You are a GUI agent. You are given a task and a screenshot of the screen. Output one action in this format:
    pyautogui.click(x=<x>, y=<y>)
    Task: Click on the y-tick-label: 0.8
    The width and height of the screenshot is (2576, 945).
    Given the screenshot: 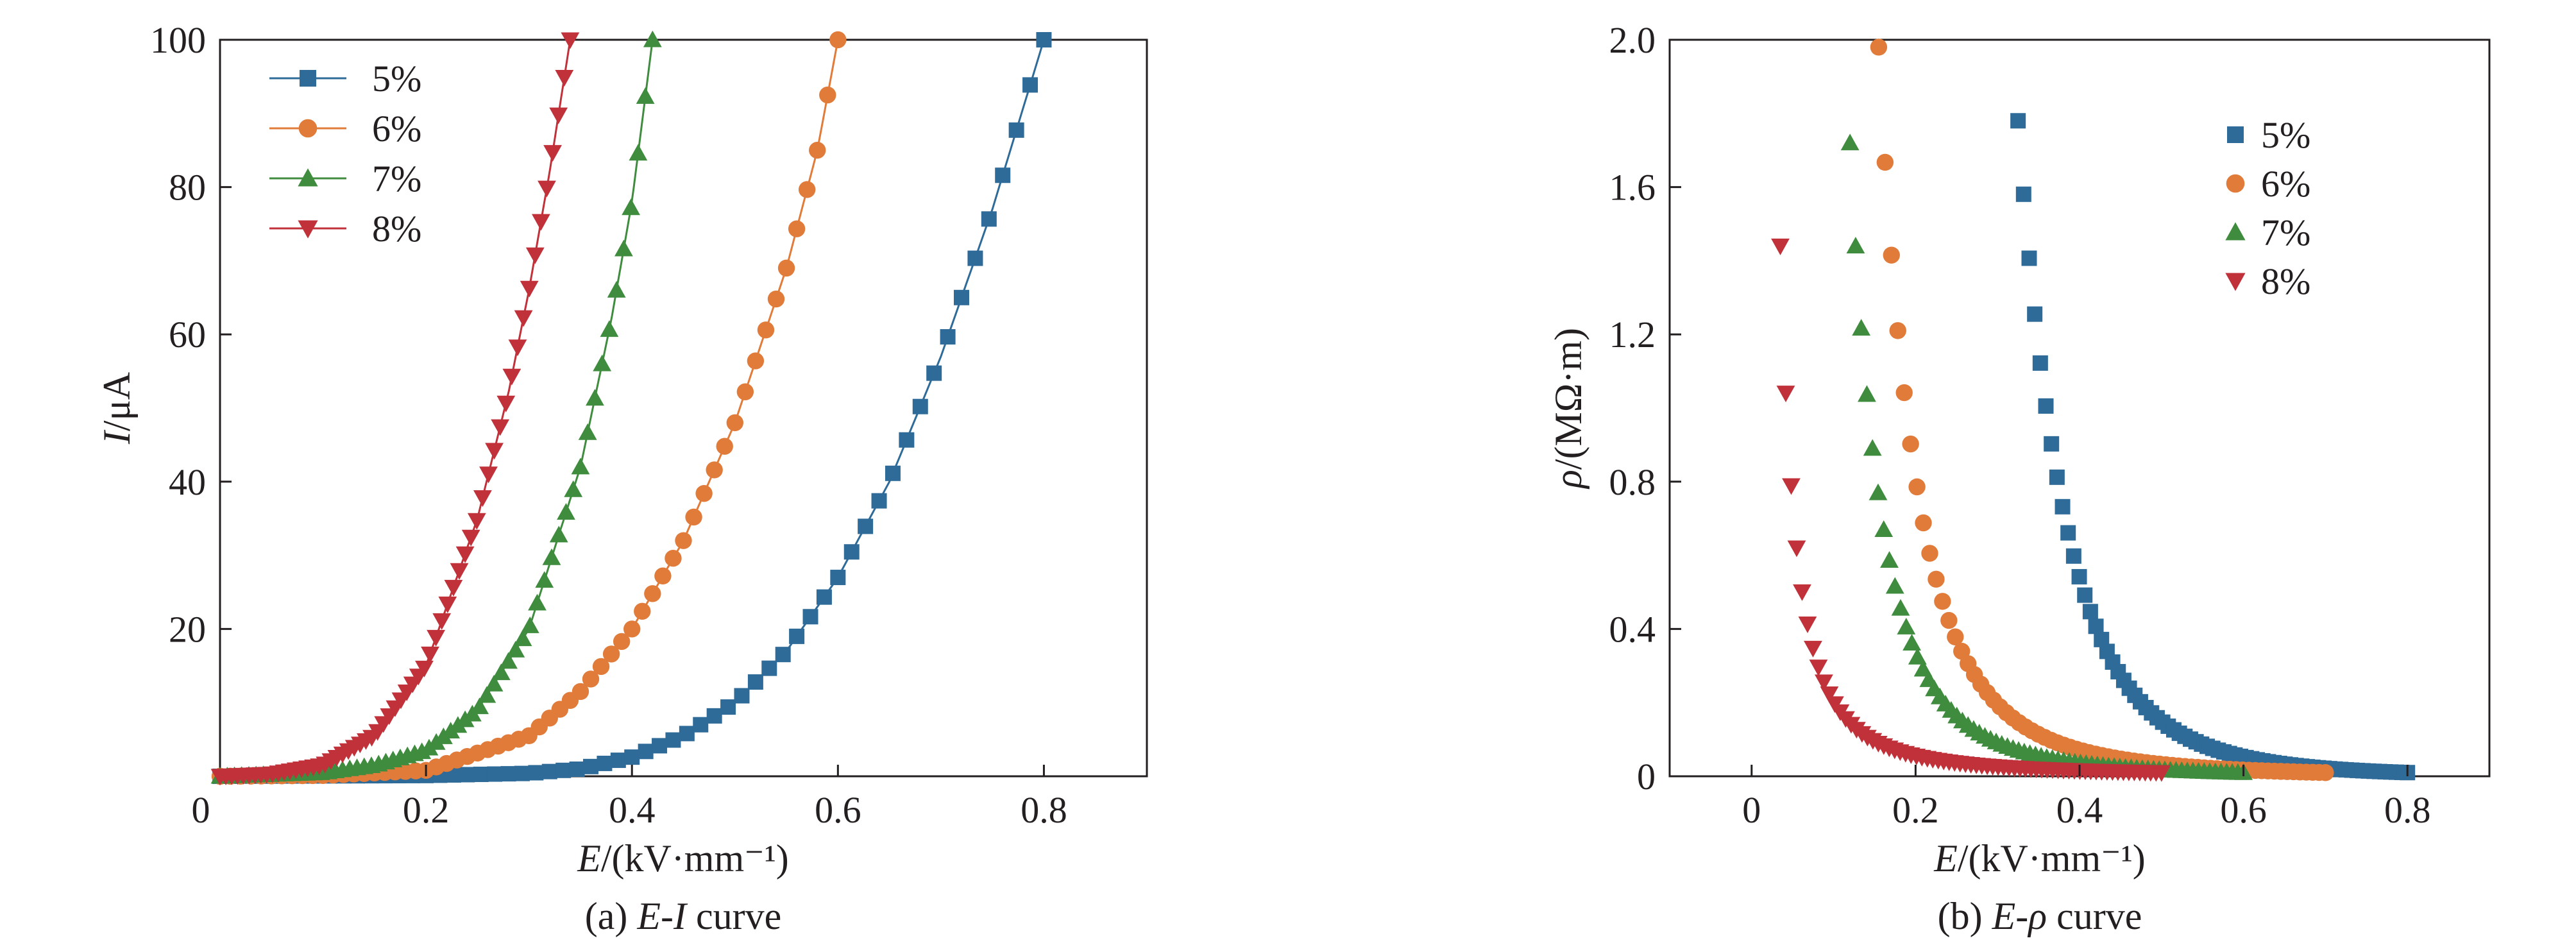 What is the action you would take?
    pyautogui.click(x=1632, y=482)
    